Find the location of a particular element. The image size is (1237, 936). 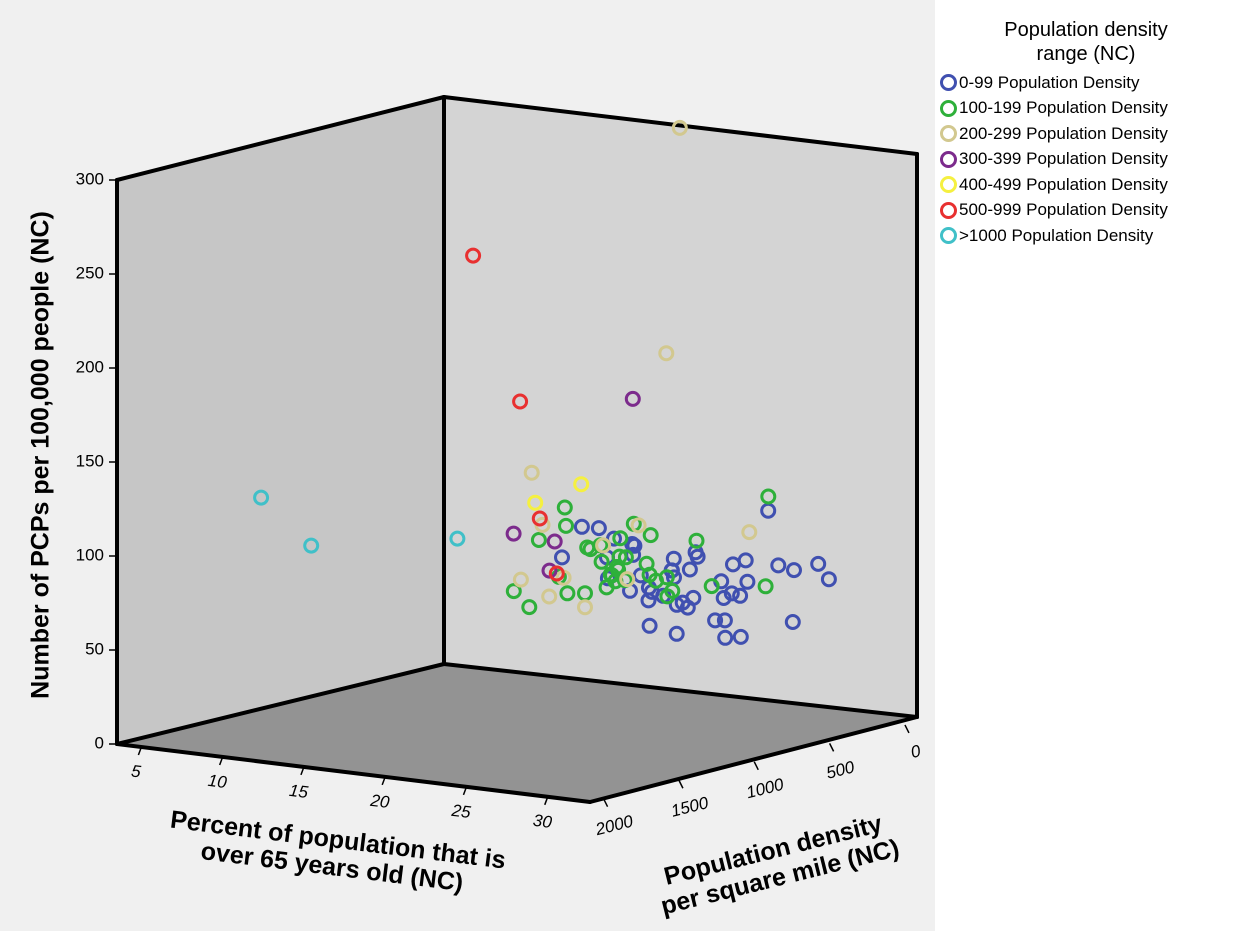

legend-label: 500-999 Population Density is located at coordinates (1063, 210).